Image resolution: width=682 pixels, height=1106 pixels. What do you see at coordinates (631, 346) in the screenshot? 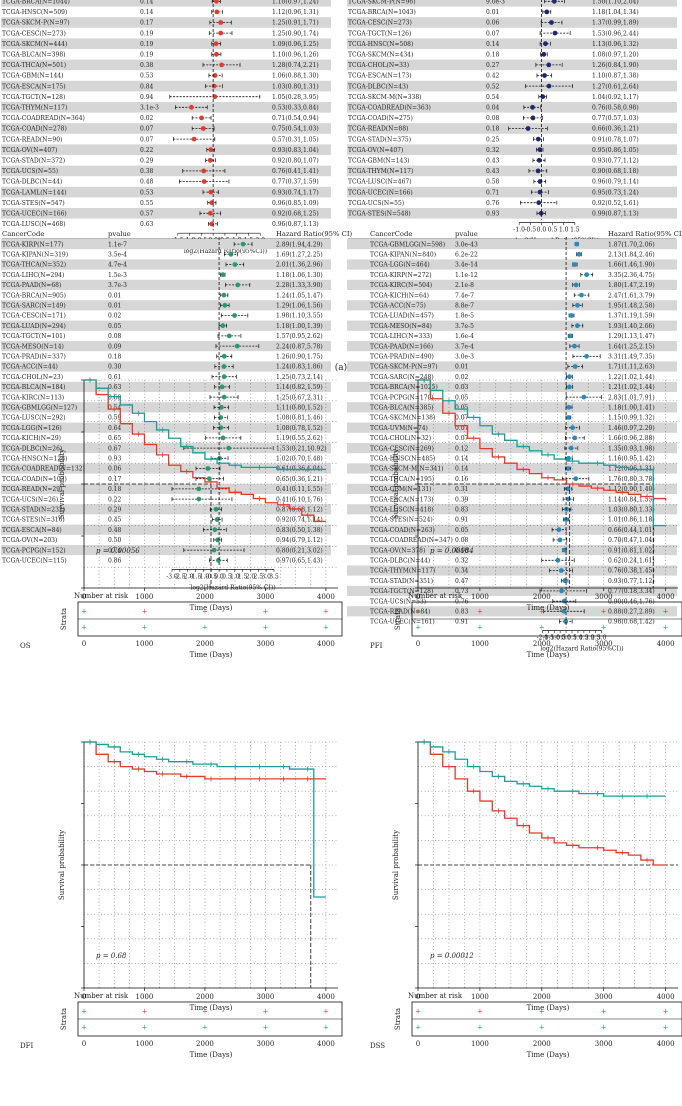
I see `forest-row-hr: 1.64(1.25,2.15)` at bounding box center [631, 346].